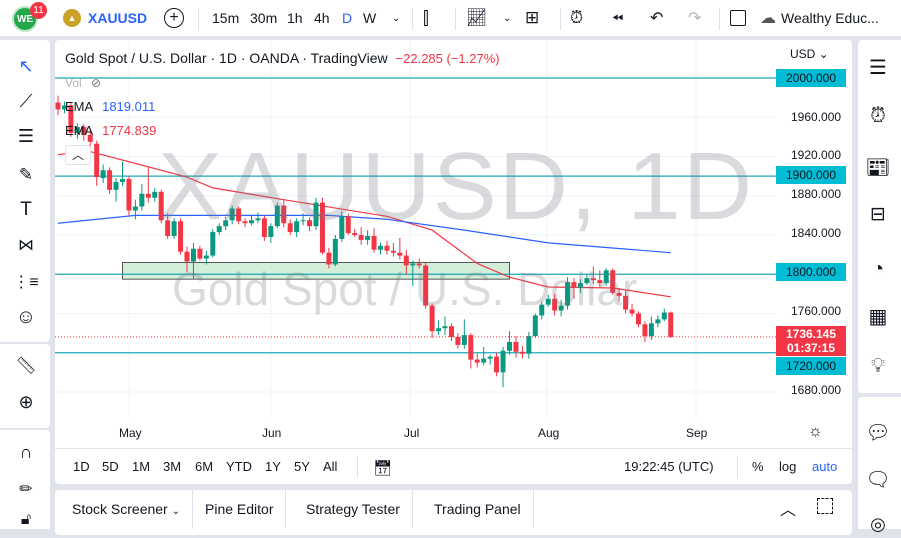 The width and height of the screenshot is (901, 538). Describe the element at coordinates (226, 18) in the screenshot. I see `interval-15m: 15m` at that location.